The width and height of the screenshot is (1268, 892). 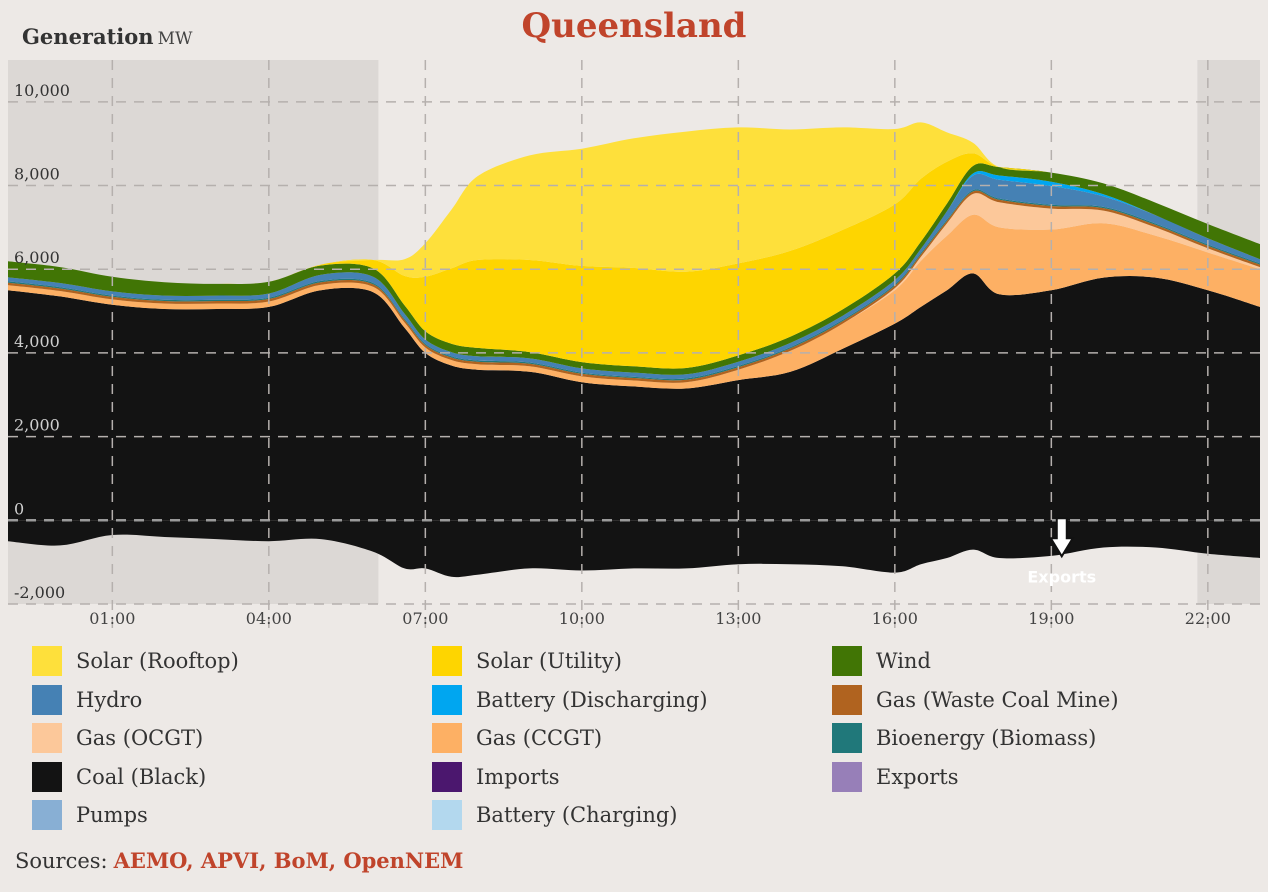 I want to click on legend-label: Solar (Utility), so click(x=549, y=661).